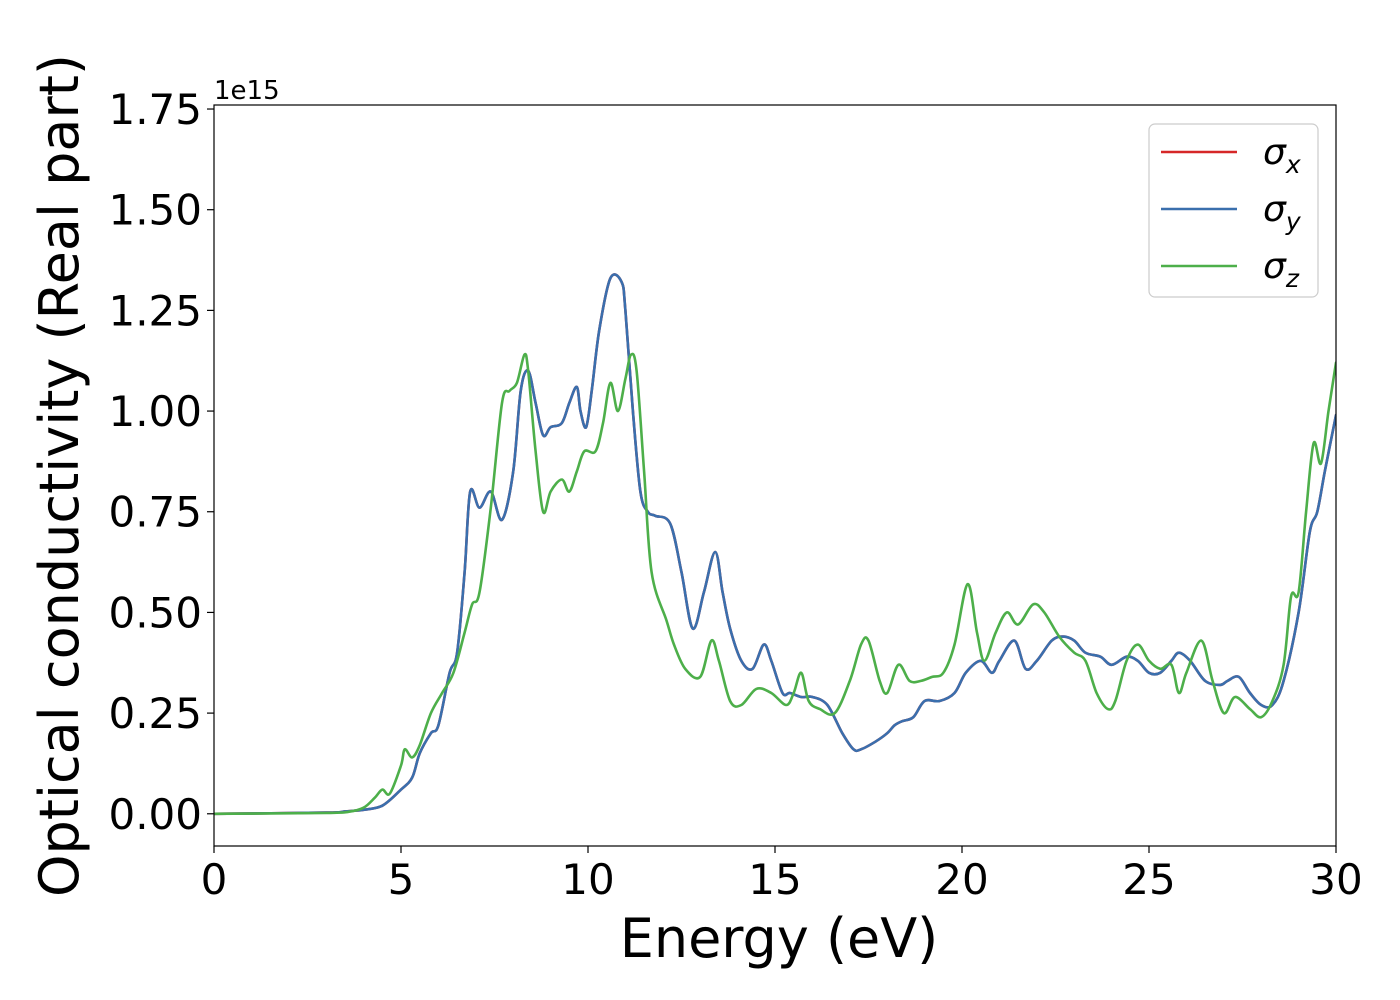 This screenshot has height=1000, width=1400. I want to click on y-tick-label: 1.75, so click(155, 109).